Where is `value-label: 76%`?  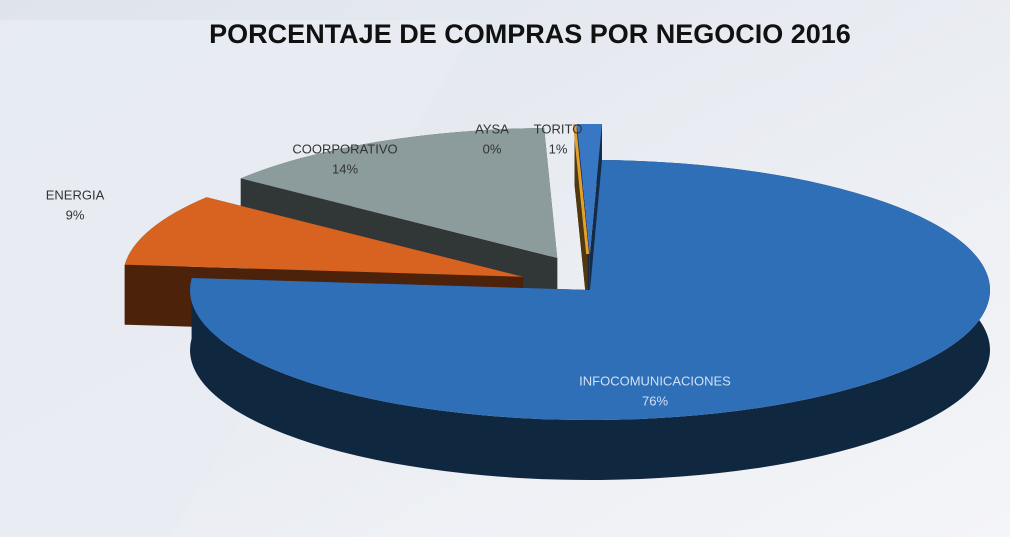 value-label: 76% is located at coordinates (655, 400).